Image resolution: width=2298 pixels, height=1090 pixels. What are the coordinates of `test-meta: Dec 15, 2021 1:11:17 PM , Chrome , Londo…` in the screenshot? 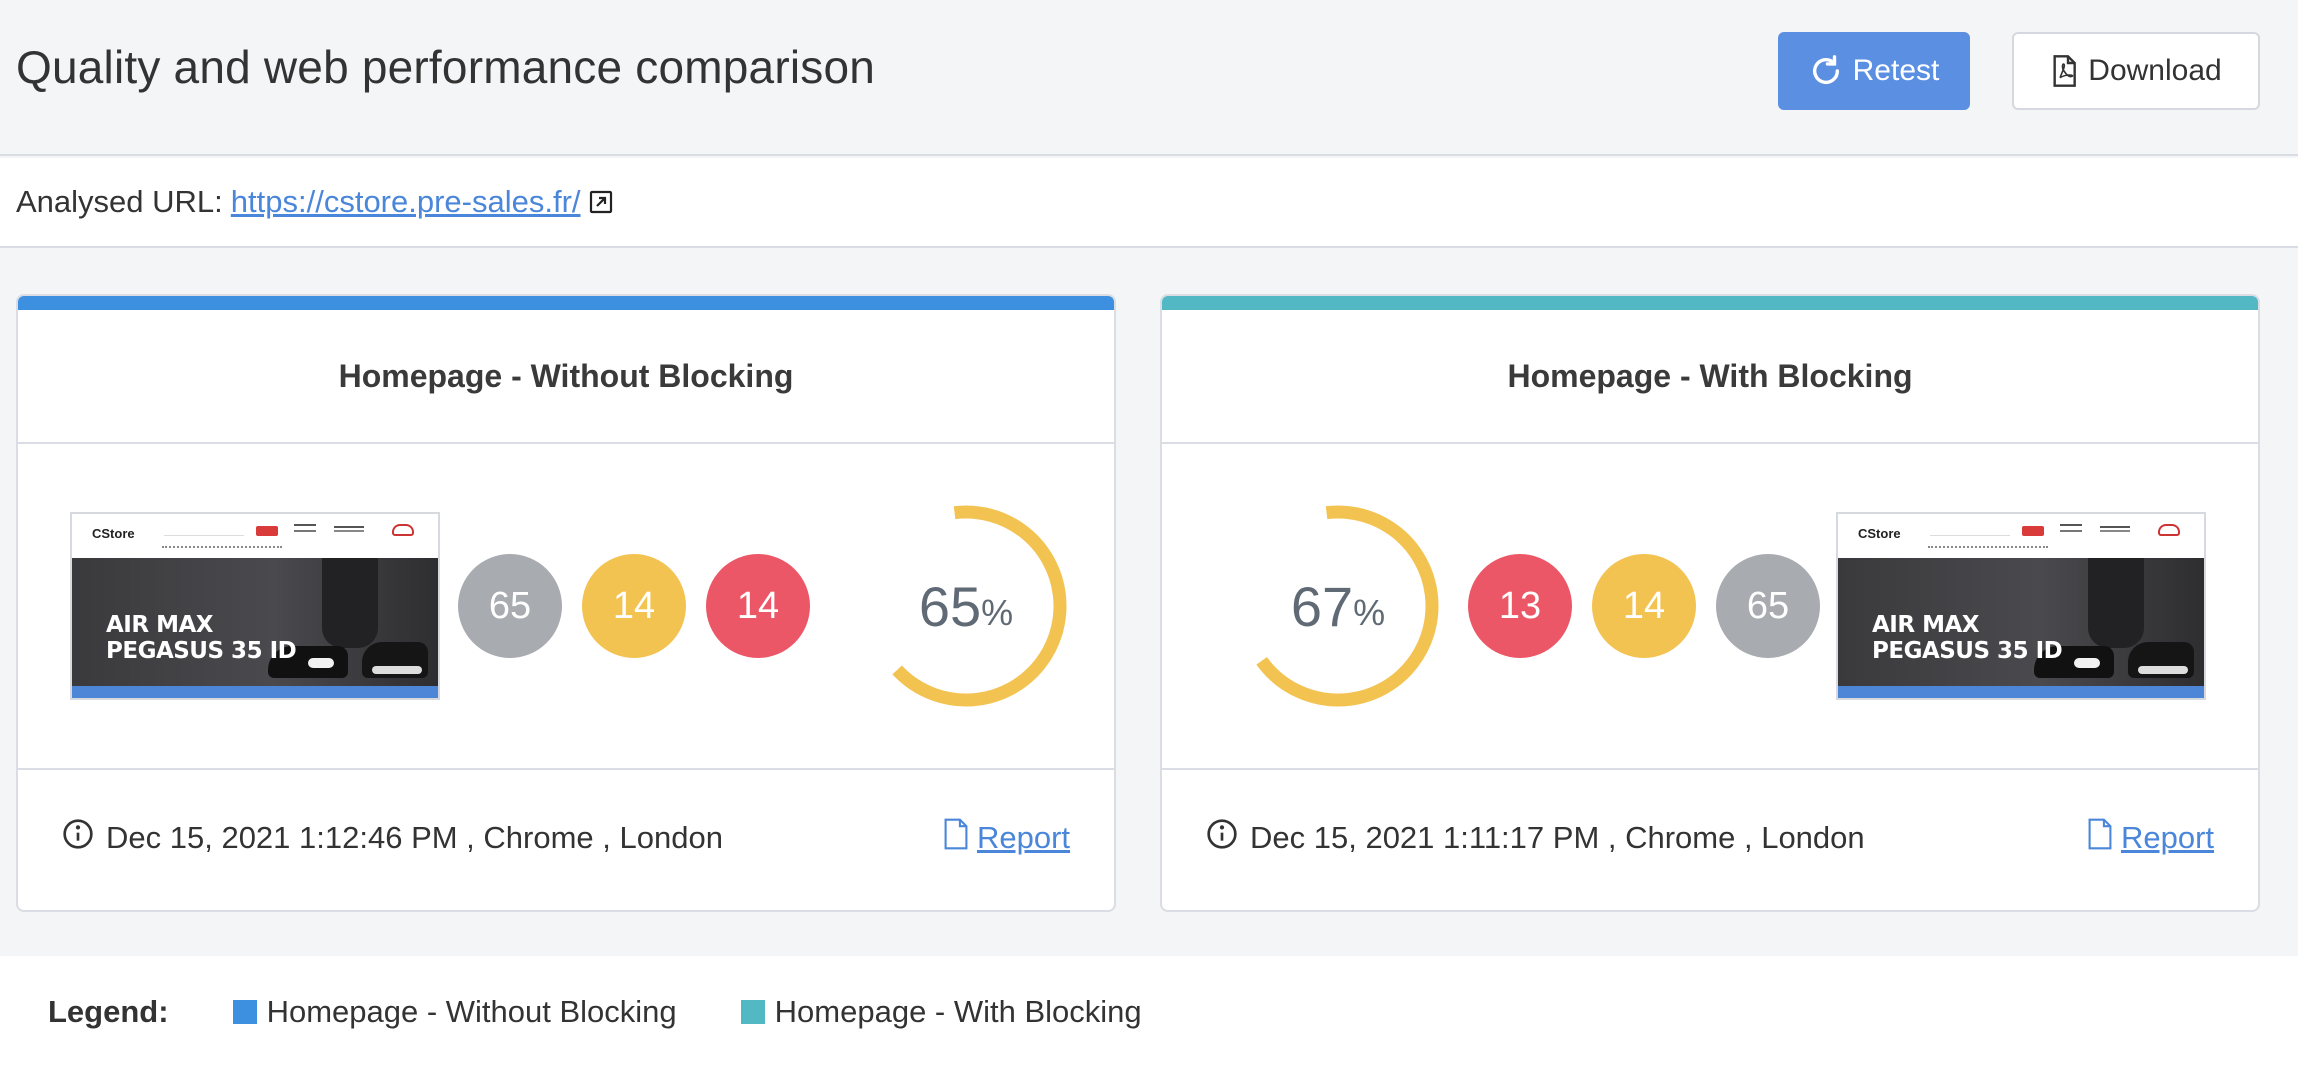 It's located at (1535, 838).